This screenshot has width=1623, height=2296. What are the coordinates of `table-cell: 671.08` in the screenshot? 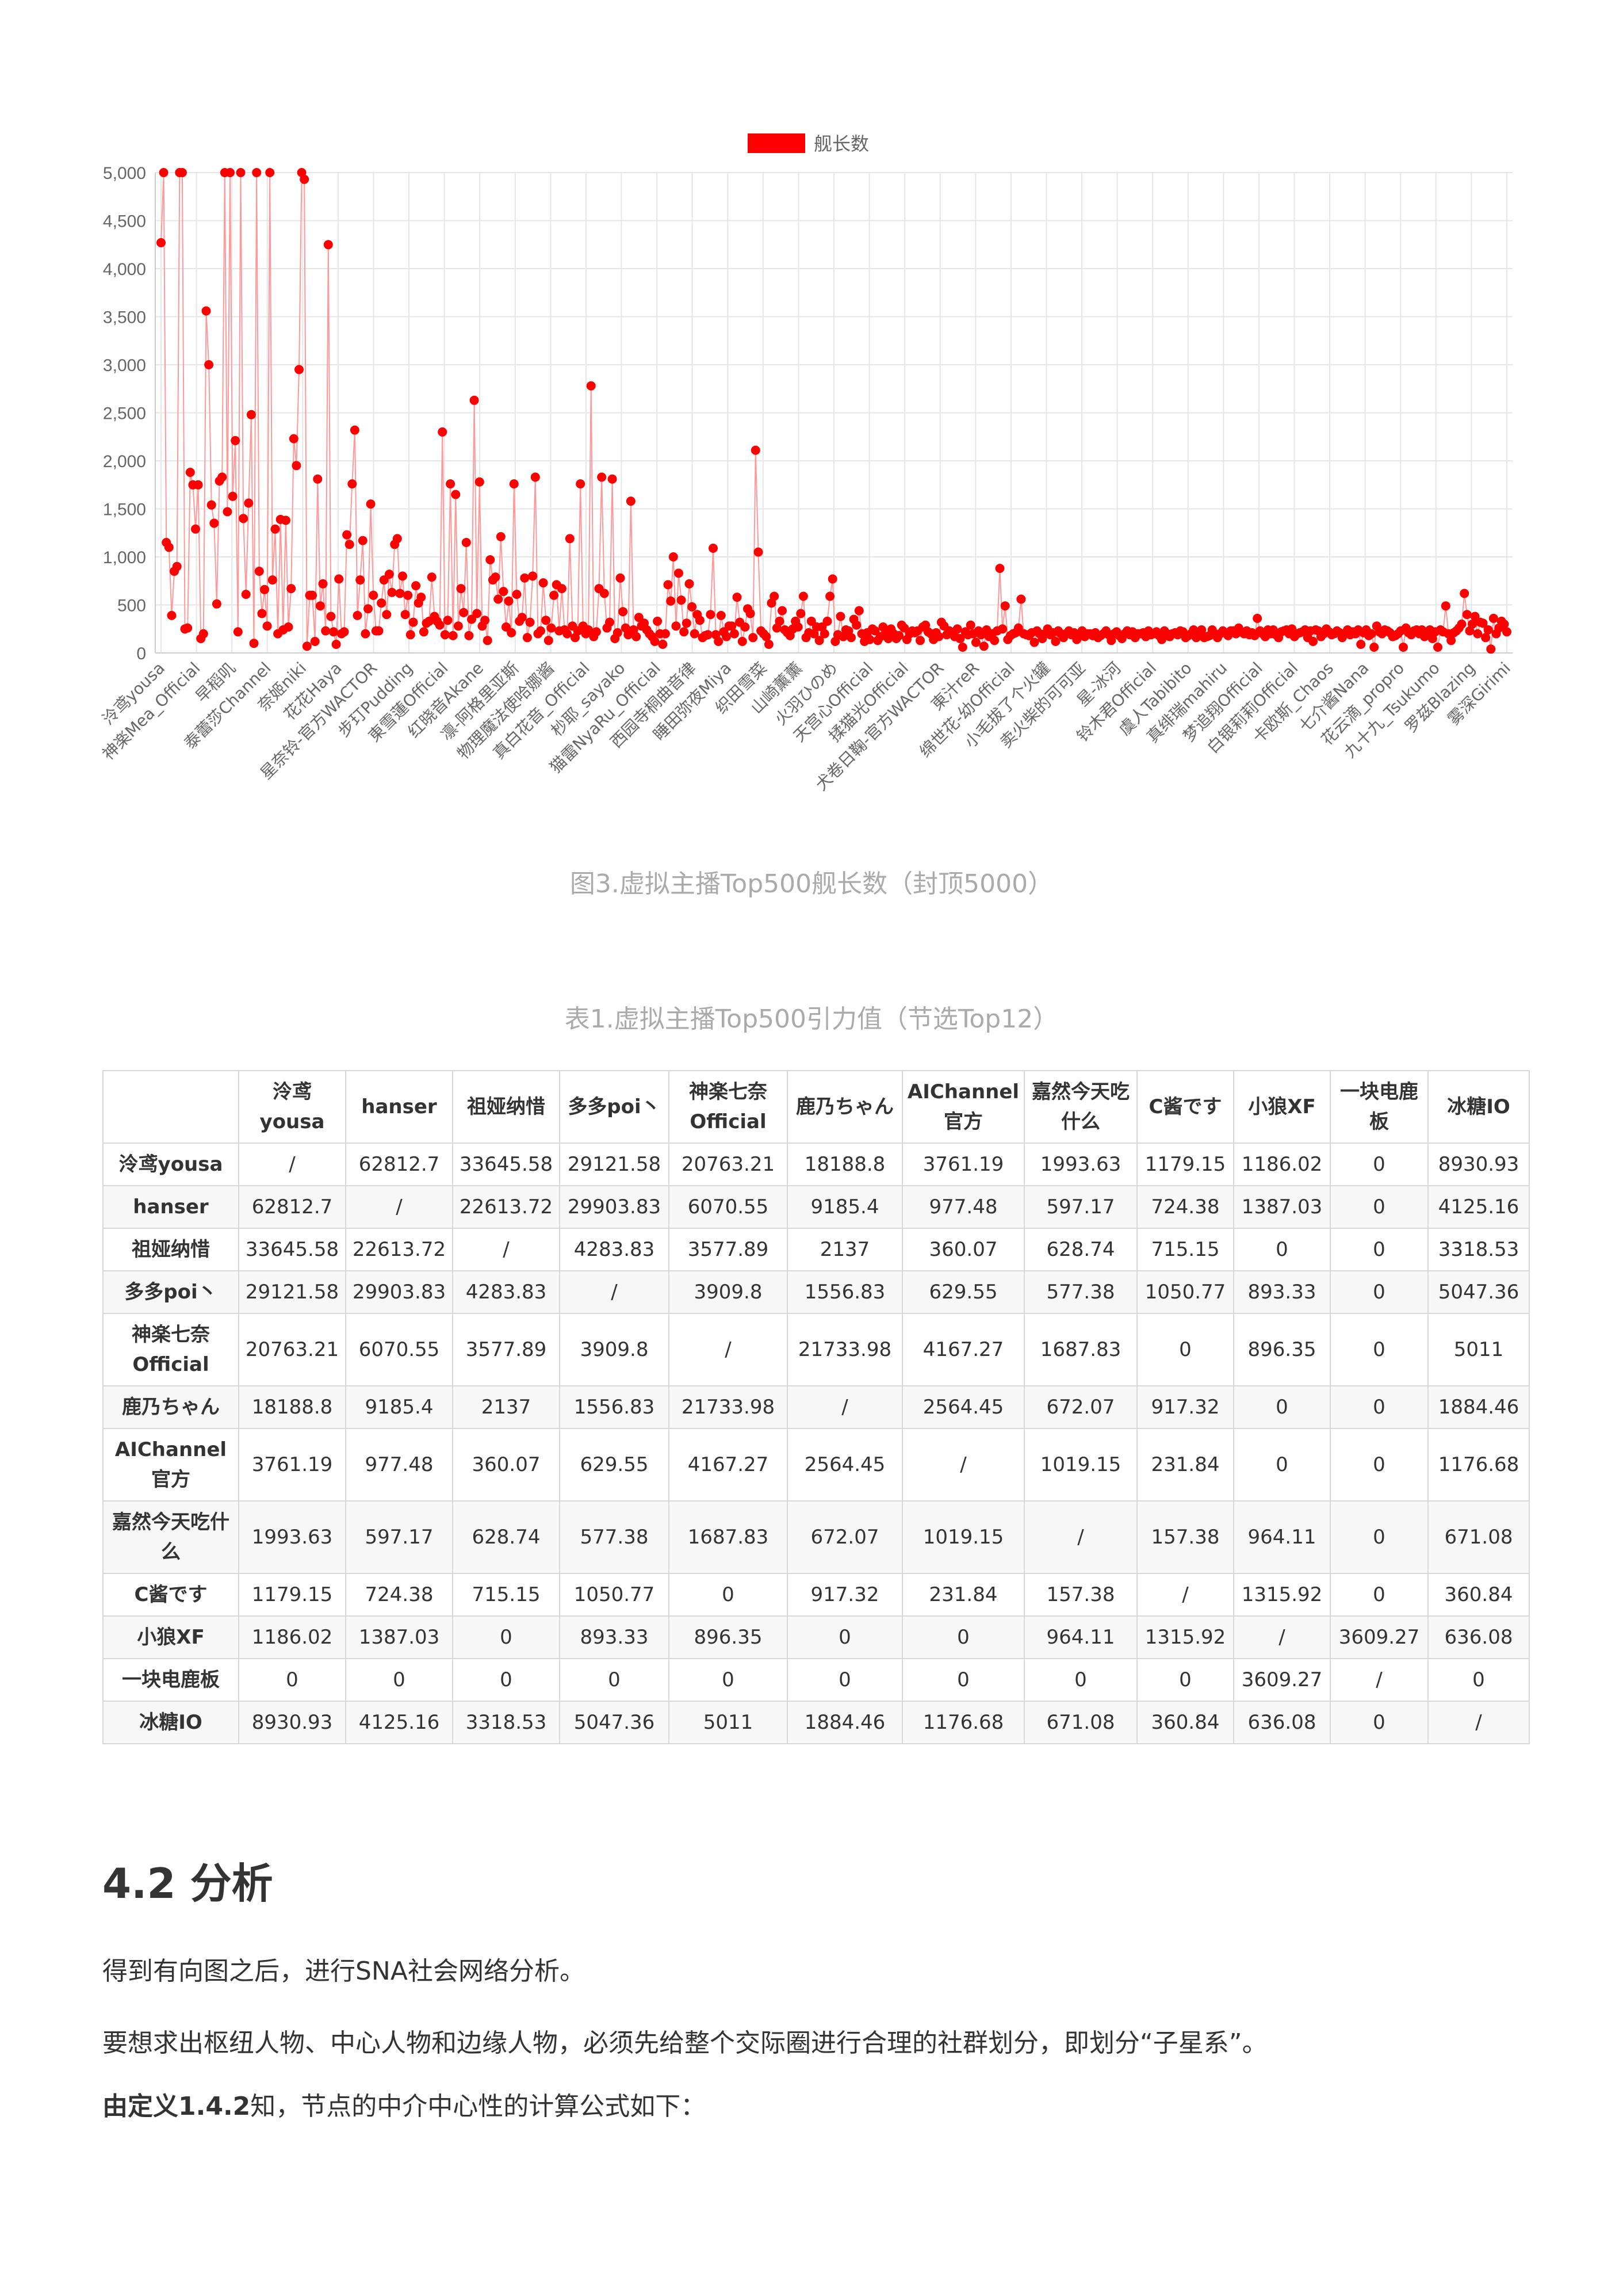 It's located at (1081, 1722).